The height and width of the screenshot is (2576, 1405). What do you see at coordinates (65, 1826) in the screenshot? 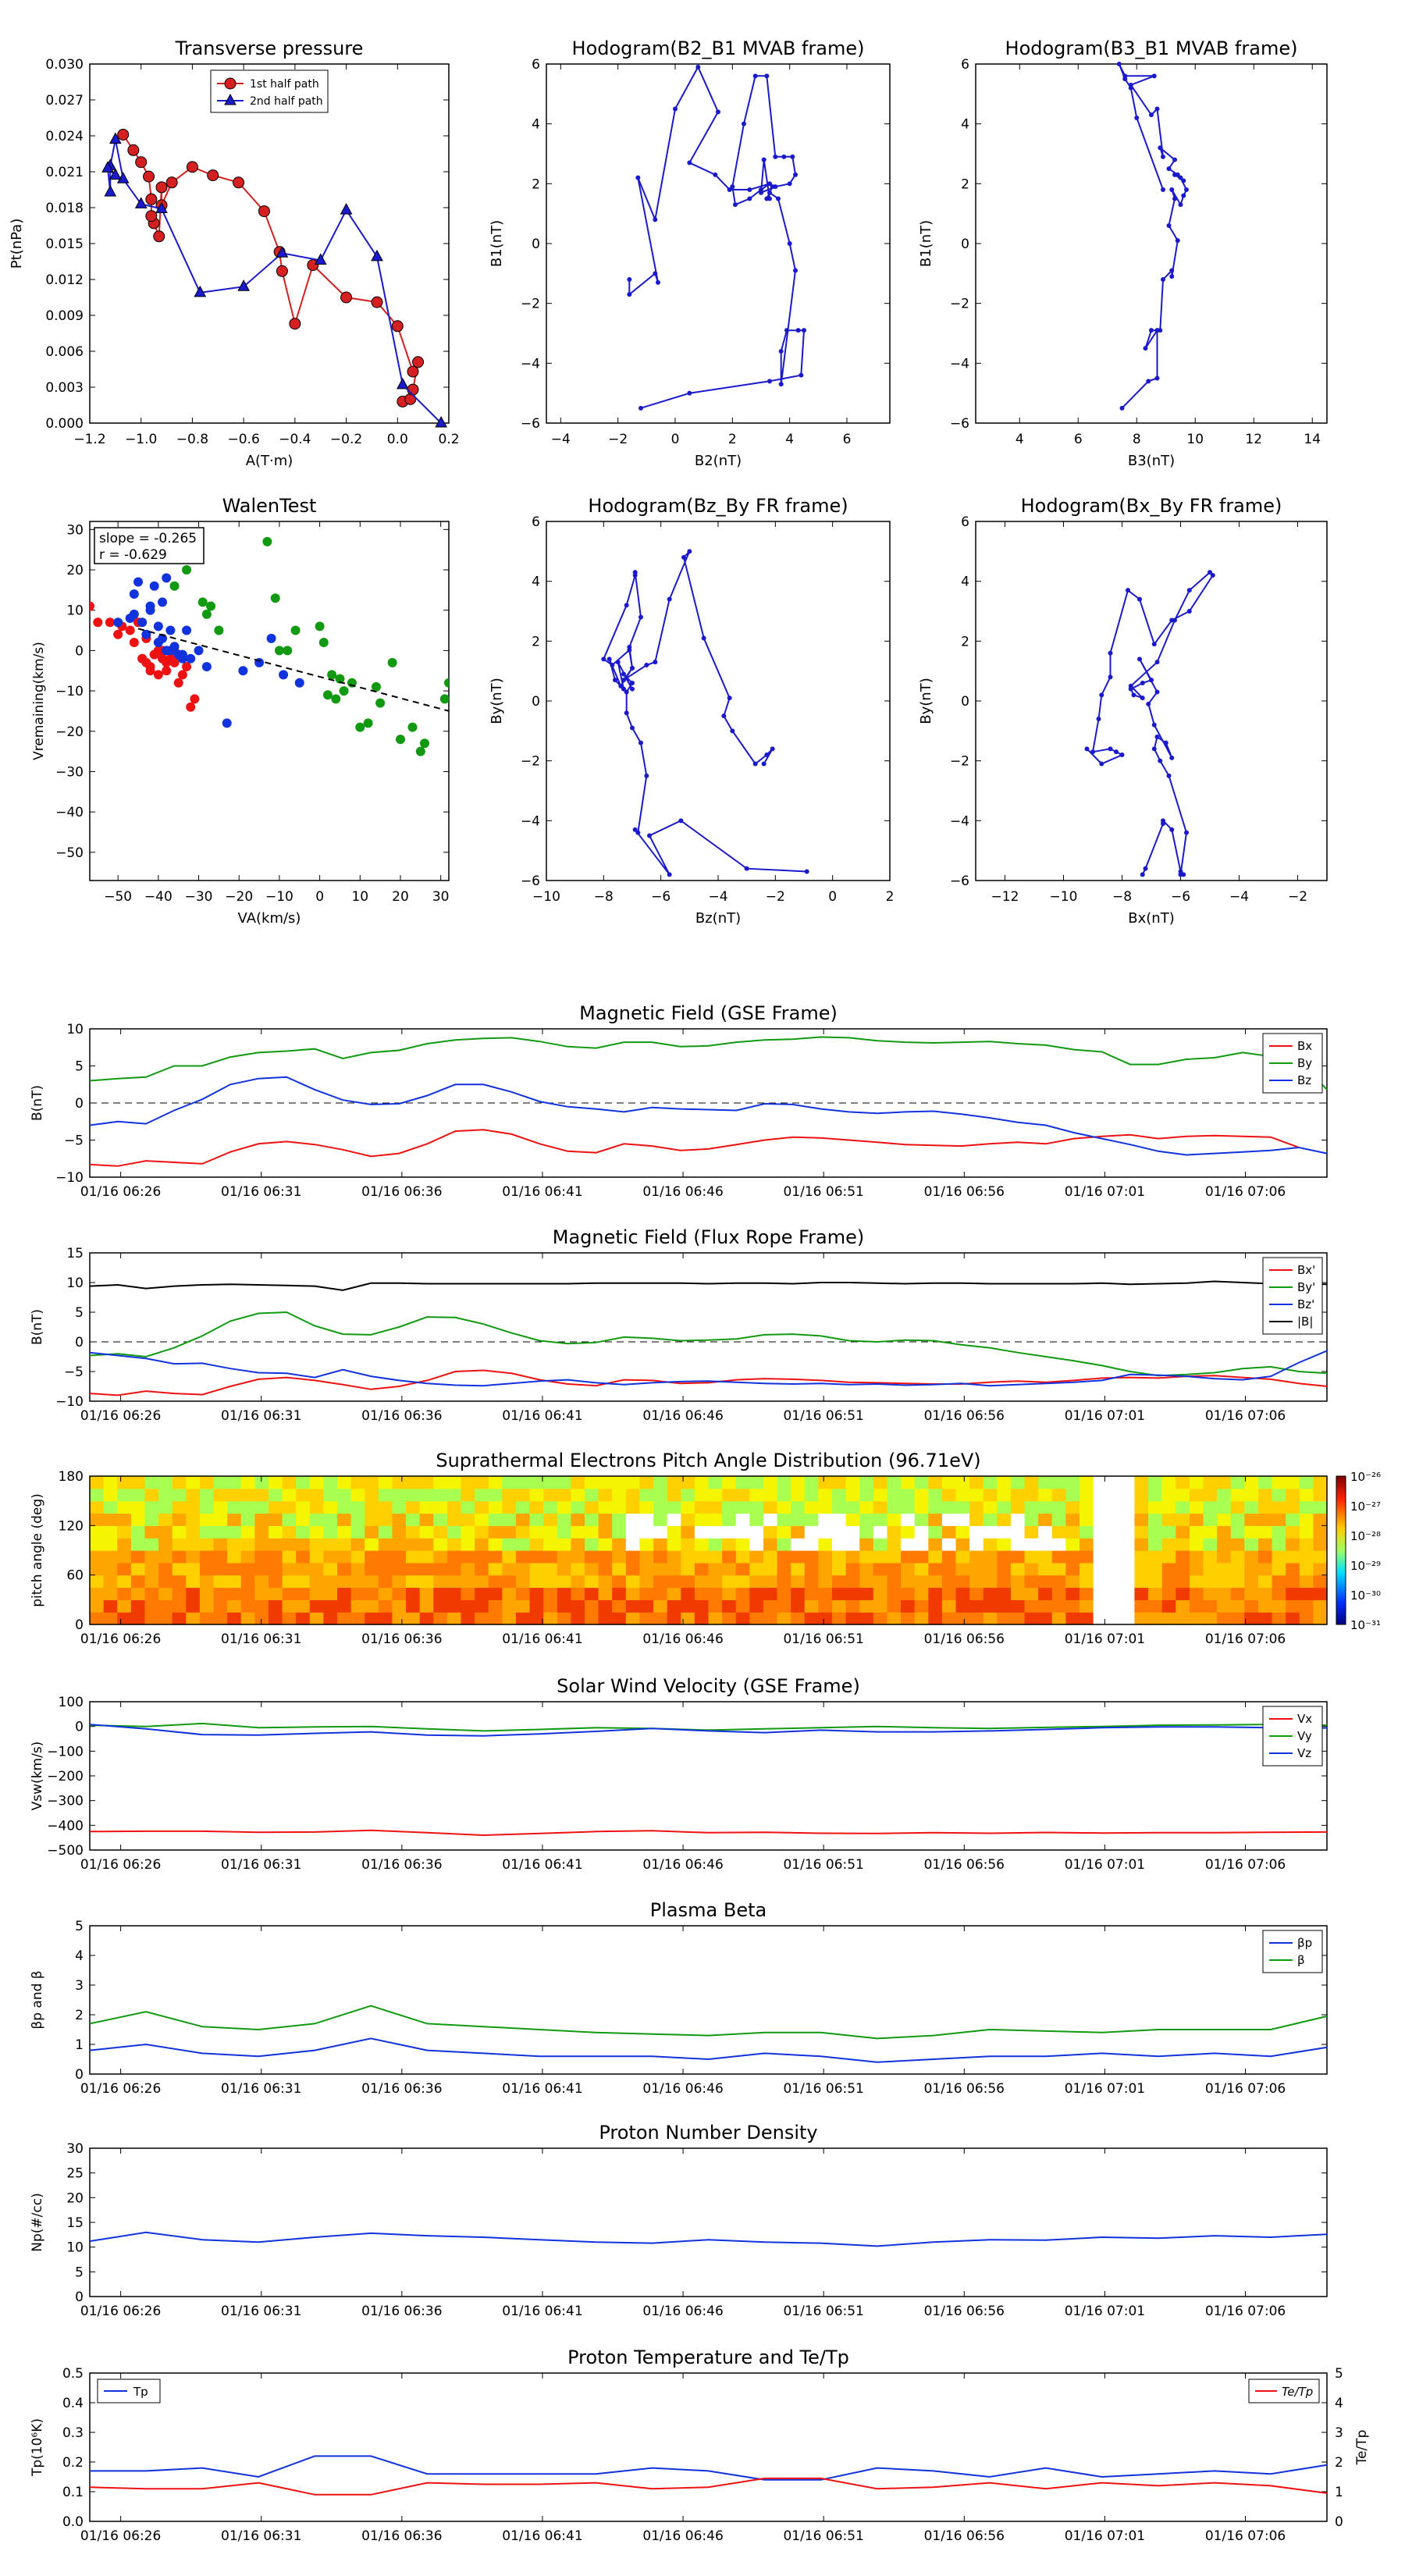
I see `y-tick-label: −400` at bounding box center [65, 1826].